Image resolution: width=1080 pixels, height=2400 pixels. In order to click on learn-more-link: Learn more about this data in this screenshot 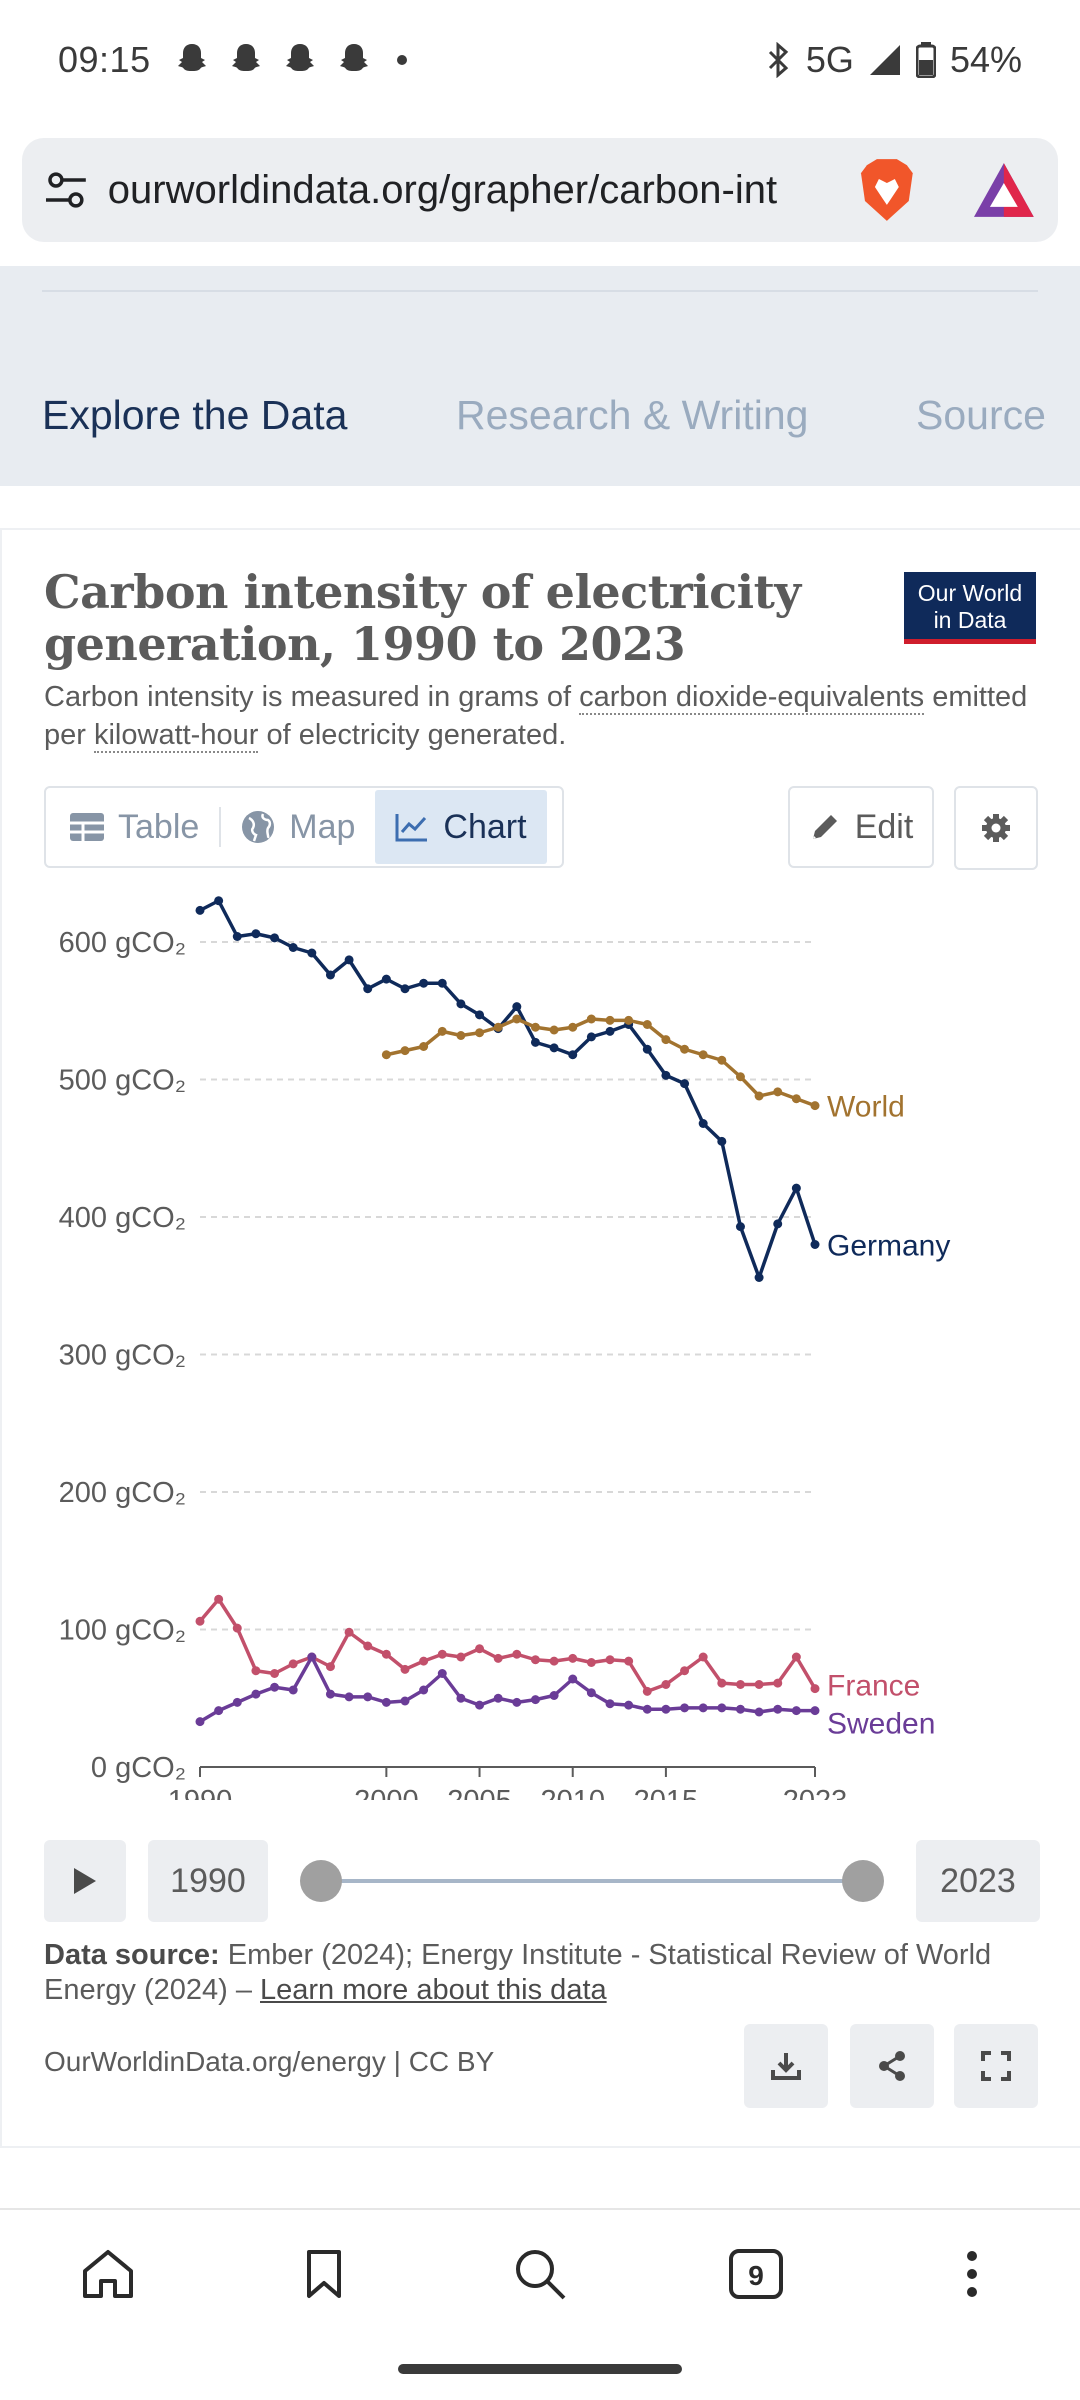, I will do `click(433, 1990)`.